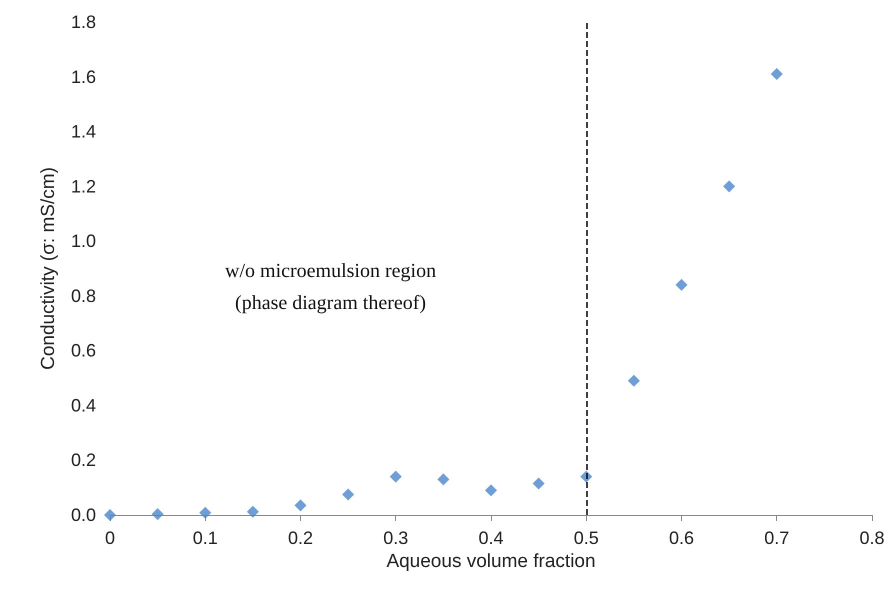  What do you see at coordinates (777, 538) in the screenshot?
I see `x-tick-label: 0.7` at bounding box center [777, 538].